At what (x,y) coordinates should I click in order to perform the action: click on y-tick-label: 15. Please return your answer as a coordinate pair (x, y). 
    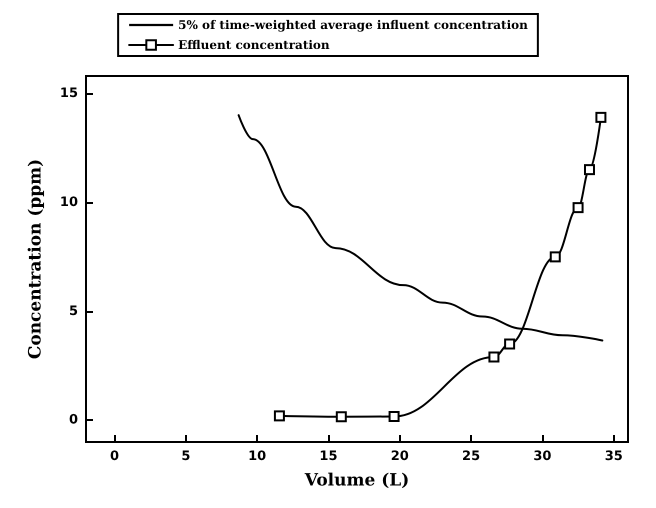
    Looking at the image, I should click on (69, 93).